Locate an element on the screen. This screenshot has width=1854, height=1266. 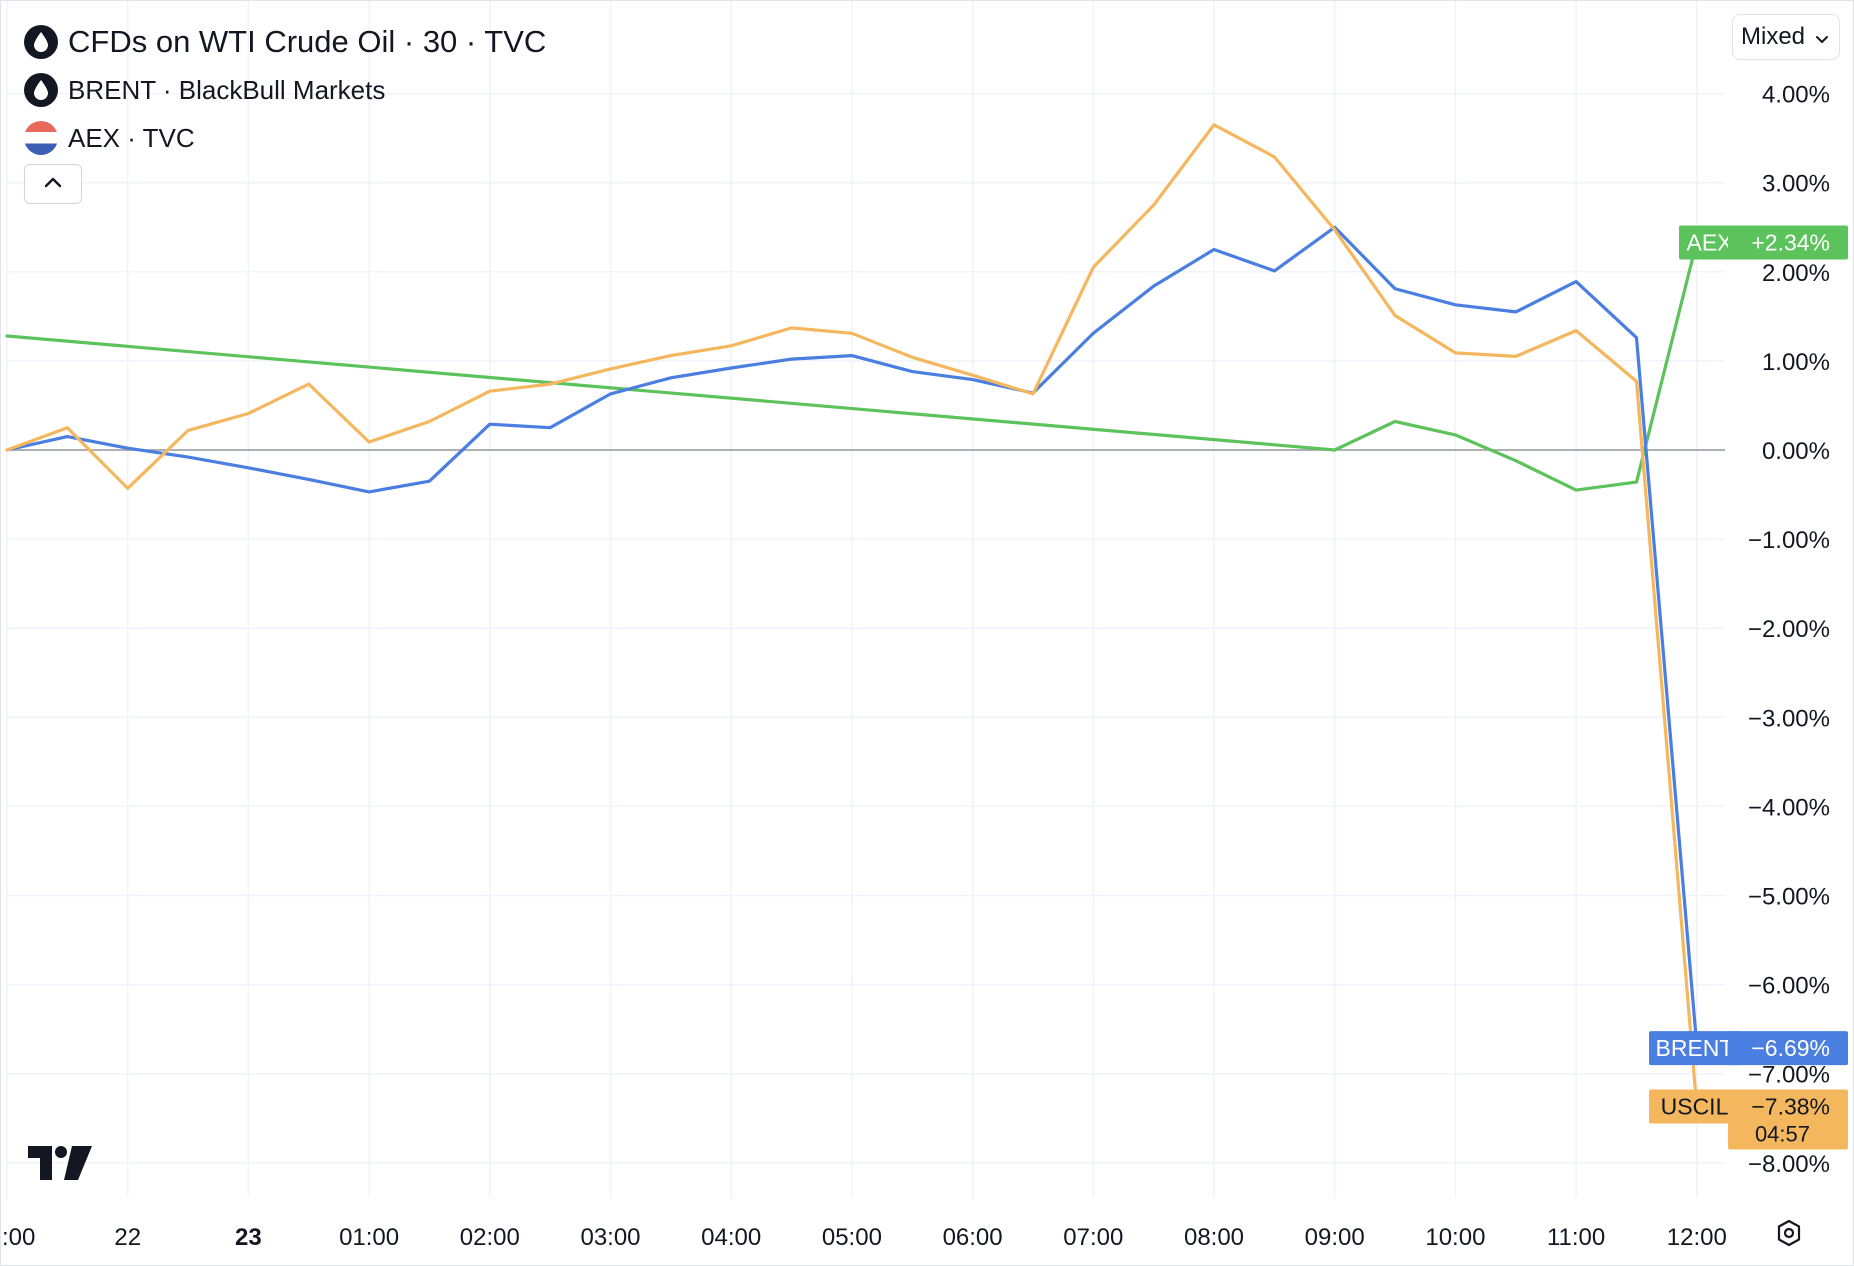
legend-main-symbol: CFDs on WTI Crude Oil · 30 · TVC is located at coordinates (285, 42).